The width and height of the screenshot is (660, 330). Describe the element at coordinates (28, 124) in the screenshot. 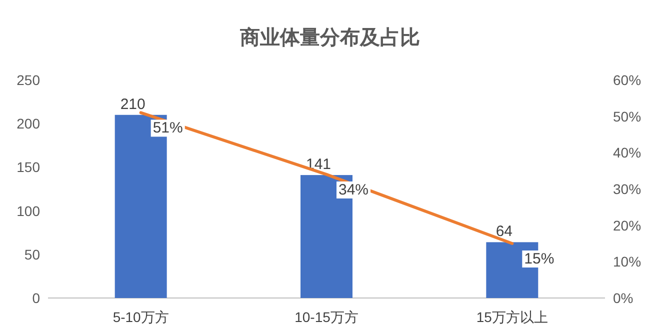

I see `y-tick-label: 200` at that location.